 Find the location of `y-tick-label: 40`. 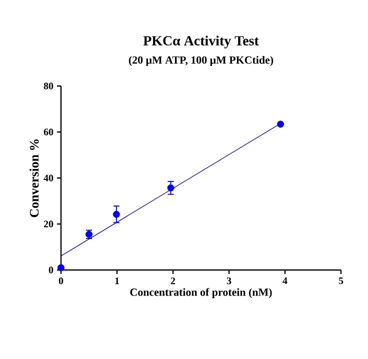

y-tick-label: 40 is located at coordinates (49, 178).